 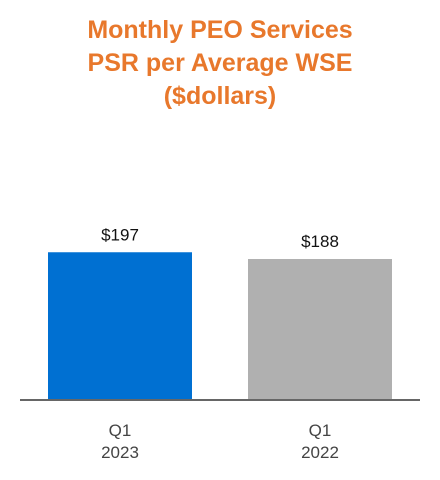 I want to click on tick-label-1-line-2: 2023, so click(x=120, y=452).